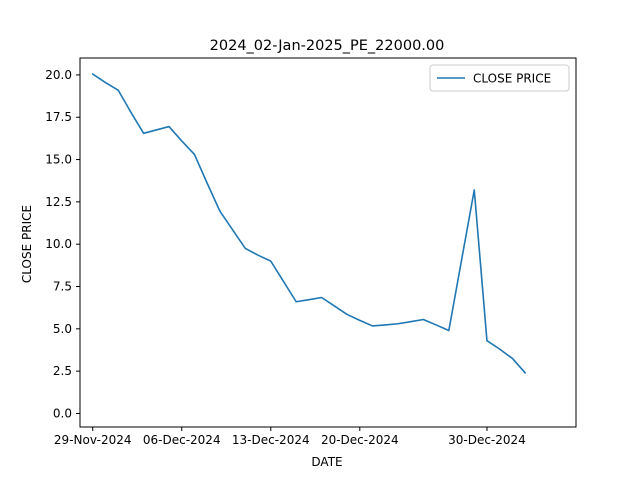 This screenshot has width=640, height=485. Describe the element at coordinates (512, 79) in the screenshot. I see `legend-label: CLOSE PRICE` at that location.